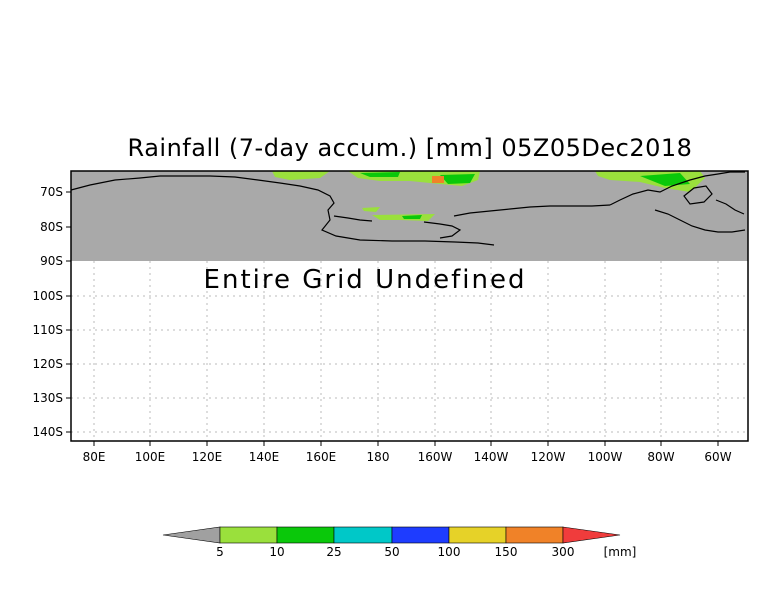  Describe the element at coordinates (506, 552) in the screenshot. I see `legend-label-150: 150` at that location.